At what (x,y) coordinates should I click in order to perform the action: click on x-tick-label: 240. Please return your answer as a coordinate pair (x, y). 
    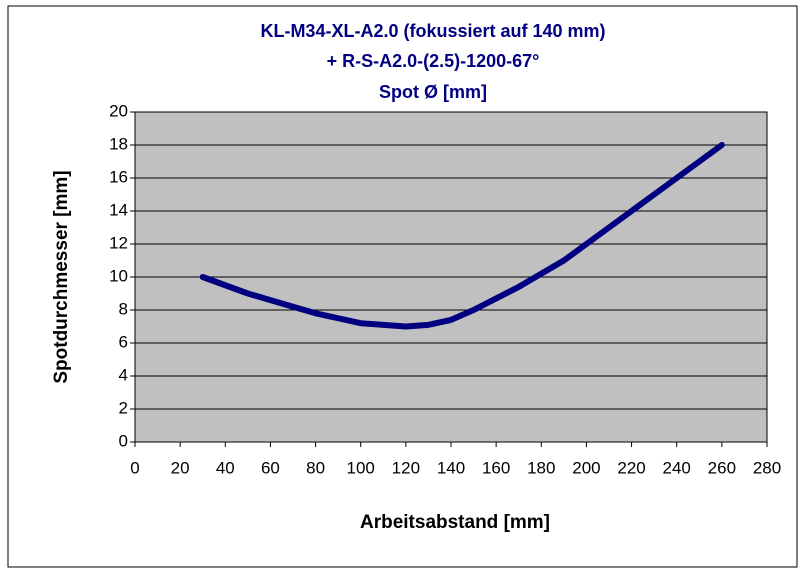
    Looking at the image, I should click on (677, 467).